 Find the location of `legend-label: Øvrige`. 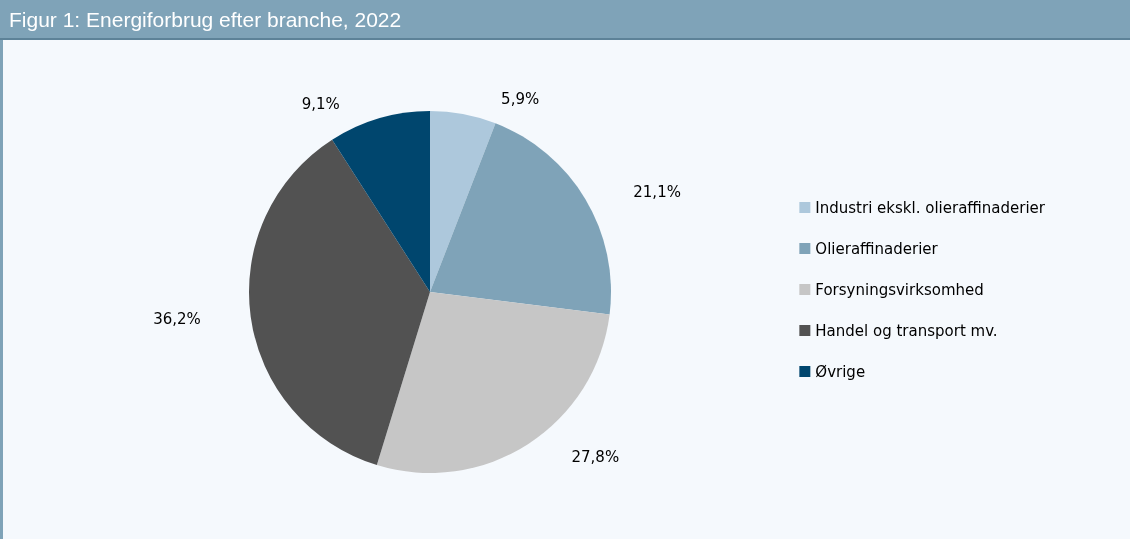

legend-label: Øvrige is located at coordinates (840, 371).